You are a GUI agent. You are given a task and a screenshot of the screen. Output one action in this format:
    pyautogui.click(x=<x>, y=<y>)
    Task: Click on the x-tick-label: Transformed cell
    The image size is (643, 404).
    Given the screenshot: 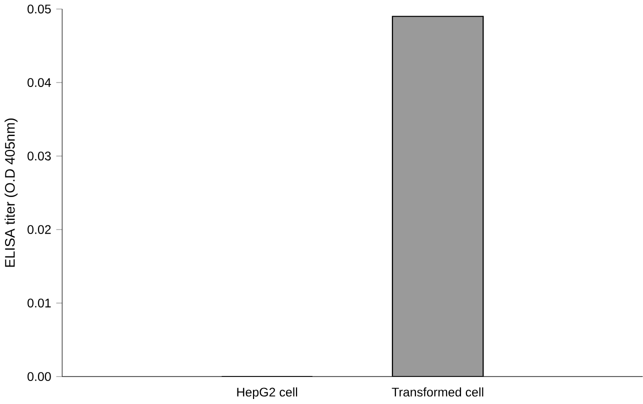 What is the action you would take?
    pyautogui.click(x=438, y=392)
    